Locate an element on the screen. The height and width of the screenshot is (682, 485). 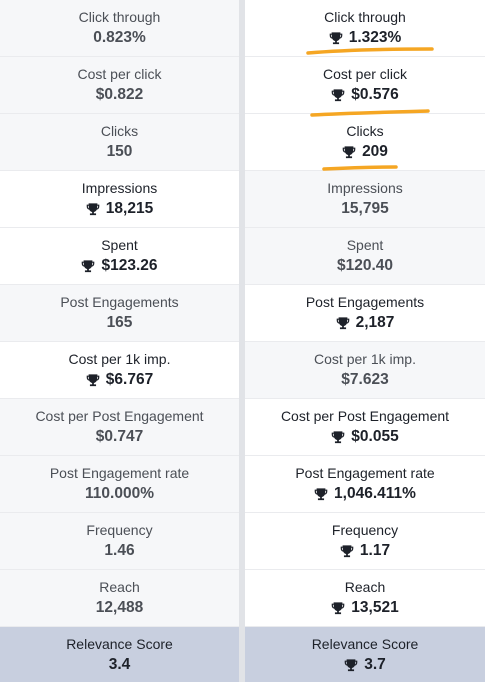
metric-value-wrap: $123.26 is located at coordinates (119, 266).